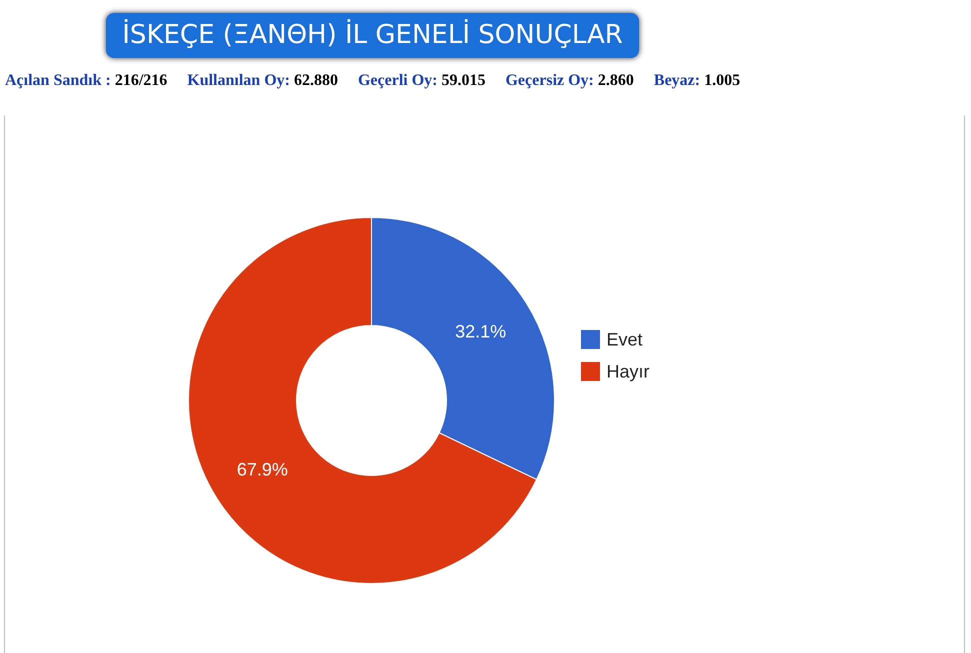 The image size is (971, 653). I want to click on data-label: 32.1%, so click(480, 332).